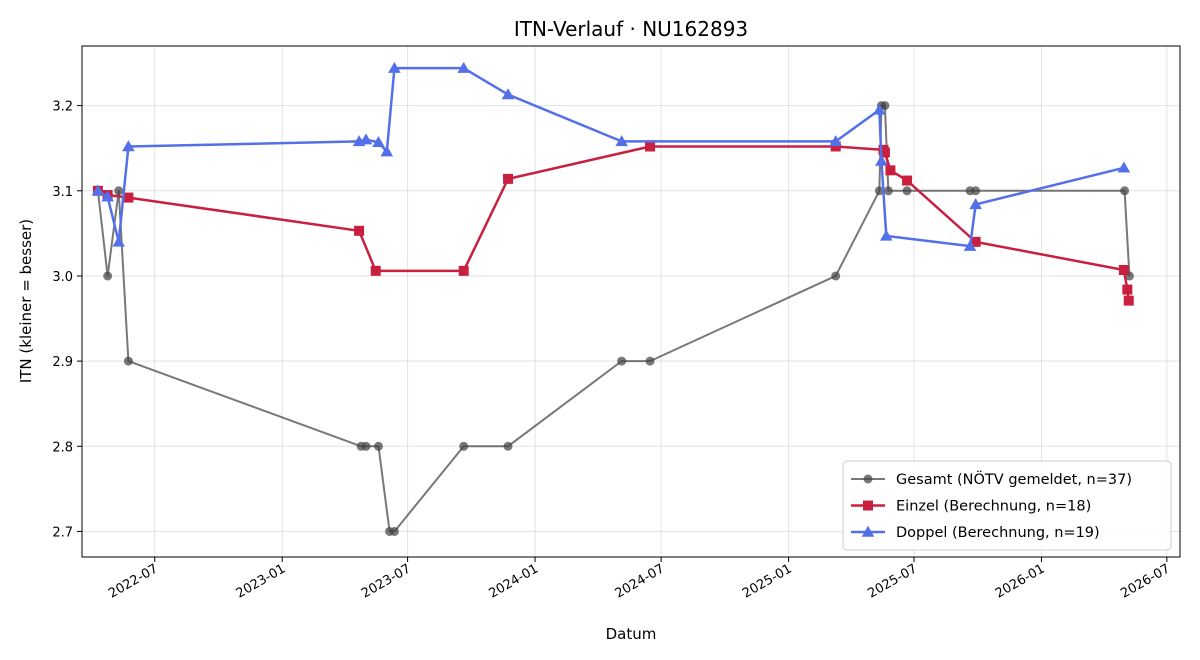 This screenshot has height=660, width=1200. What do you see at coordinates (62, 192) in the screenshot?
I see `y-tick-label: 3.1` at bounding box center [62, 192].